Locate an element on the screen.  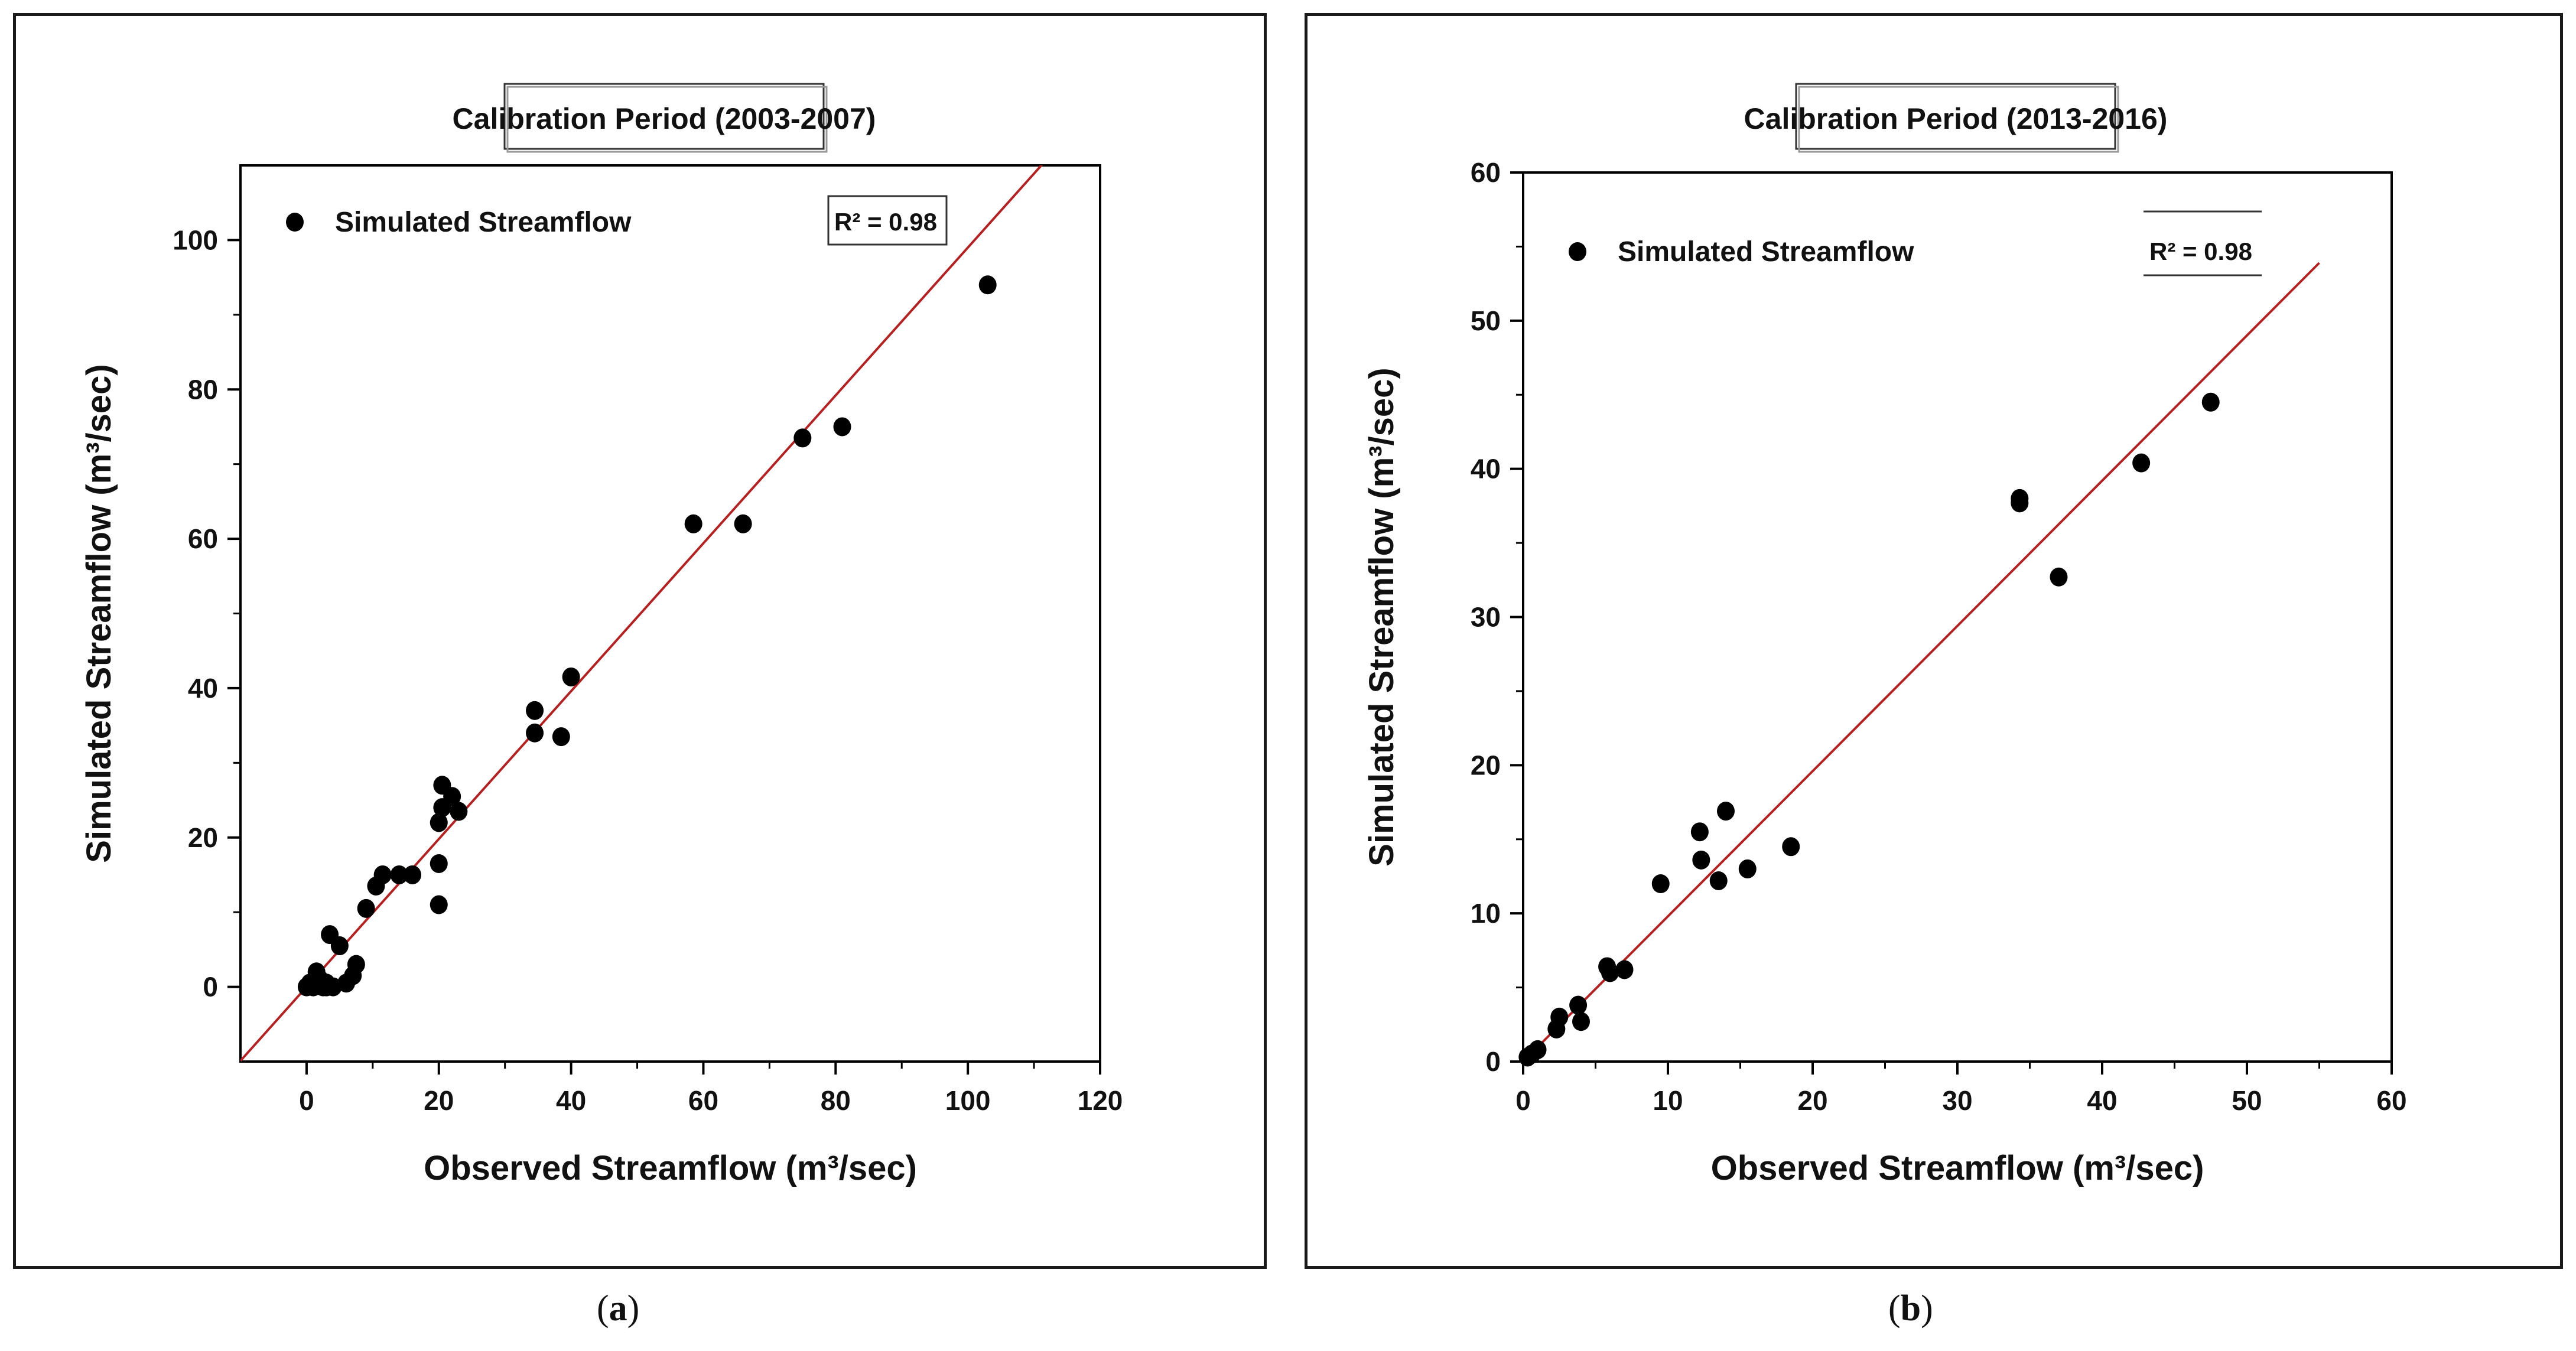
x-tick-label: 50 is located at coordinates (2247, 1100).